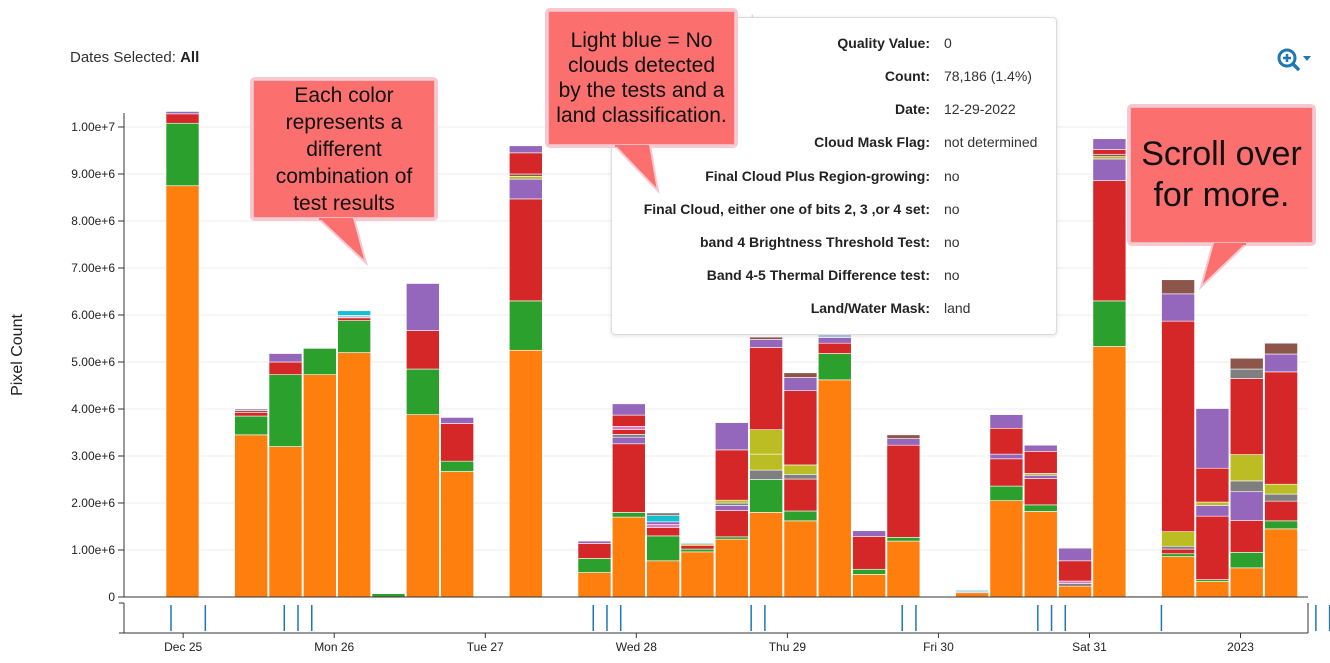 The width and height of the screenshot is (1330, 663). What do you see at coordinates (1296, 59) in the screenshot?
I see `zoom-button` at bounding box center [1296, 59].